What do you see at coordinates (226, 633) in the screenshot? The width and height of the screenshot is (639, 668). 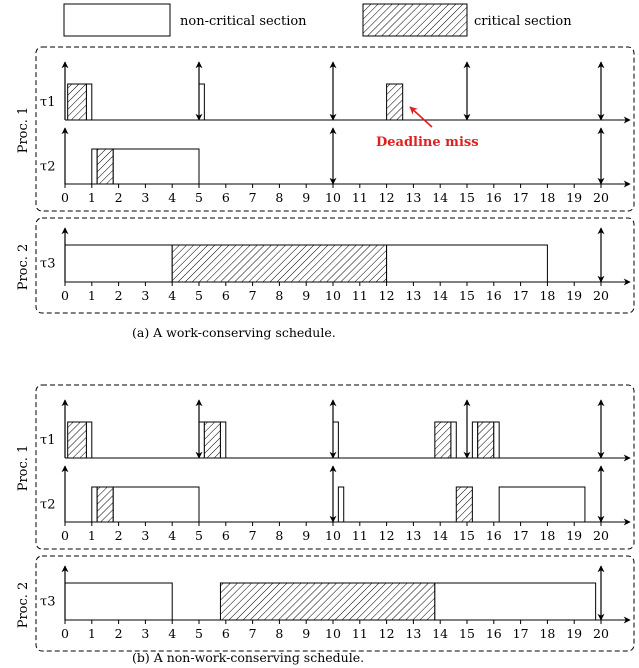 I see `tick-label: 6` at bounding box center [226, 633].